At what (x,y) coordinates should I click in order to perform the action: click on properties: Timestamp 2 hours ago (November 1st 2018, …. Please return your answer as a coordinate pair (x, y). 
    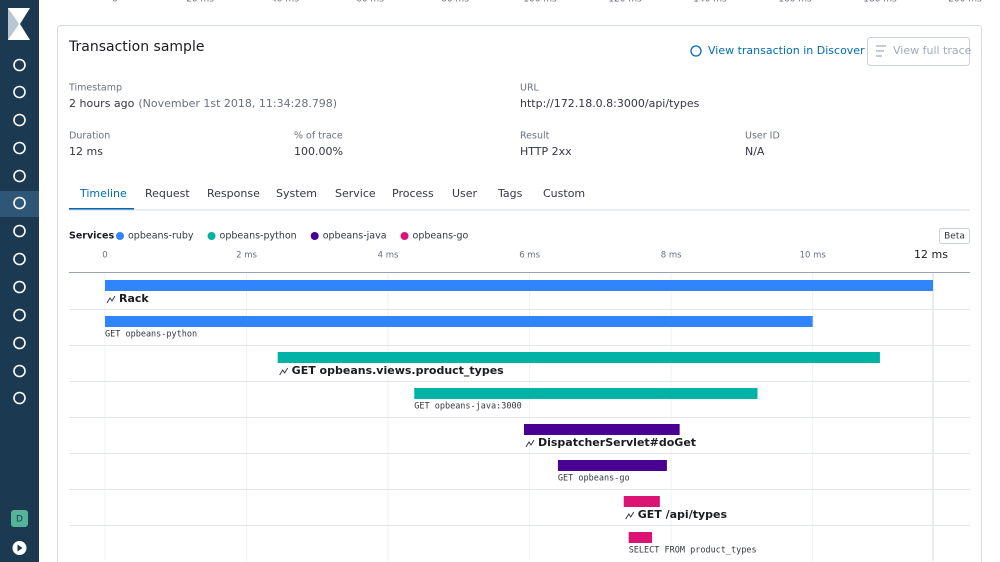
    Looking at the image, I should click on (424, 121).